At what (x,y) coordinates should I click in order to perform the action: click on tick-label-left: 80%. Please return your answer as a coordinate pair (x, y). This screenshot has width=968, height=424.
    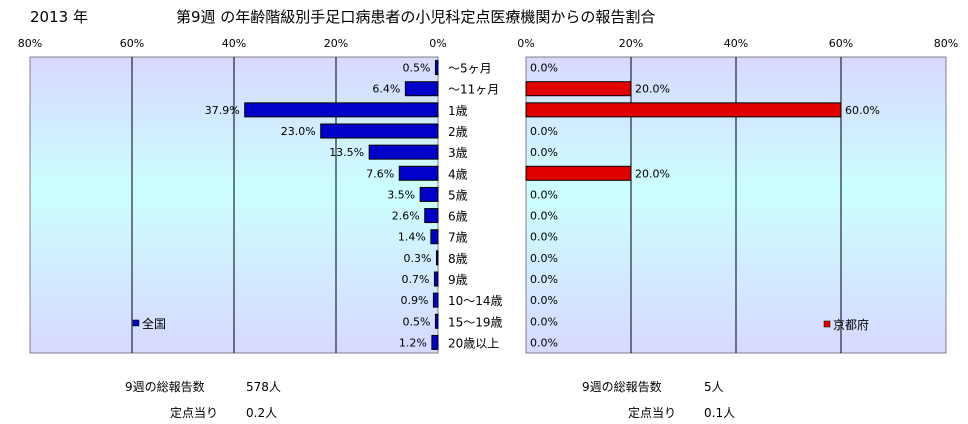
    Looking at the image, I should click on (30, 43).